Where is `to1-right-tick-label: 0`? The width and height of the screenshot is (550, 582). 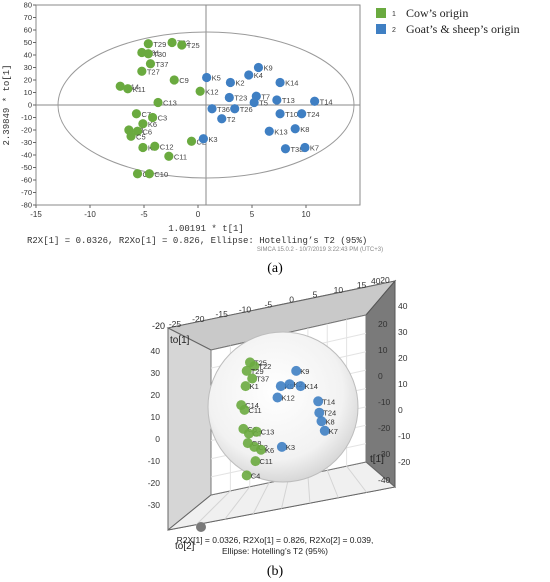
to1-right-tick-label: 0 is located at coordinates (400, 410).